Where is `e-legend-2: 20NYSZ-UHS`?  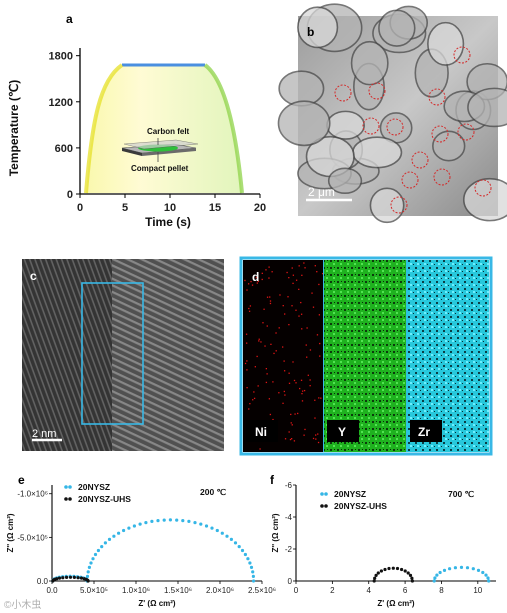
e-legend-2: 20NYSZ-UHS is located at coordinates (104, 499).